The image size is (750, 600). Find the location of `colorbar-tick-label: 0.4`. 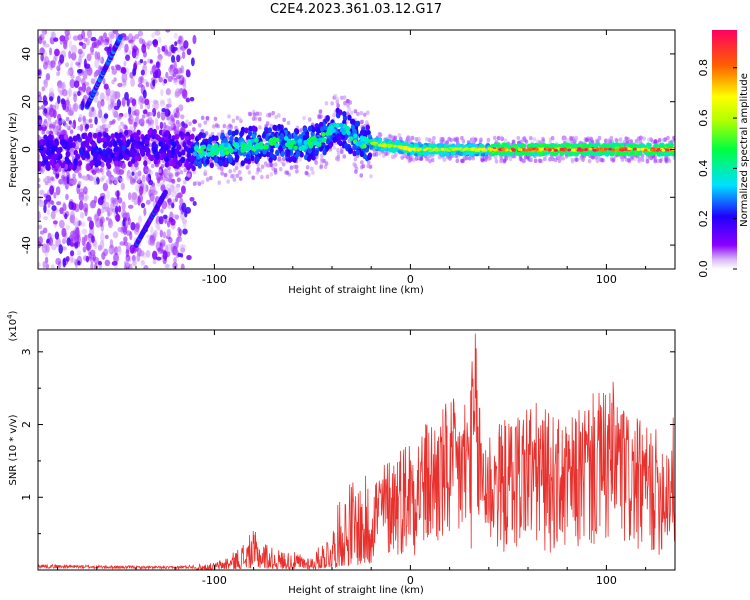

colorbar-tick-label: 0.4 is located at coordinates (703, 169).